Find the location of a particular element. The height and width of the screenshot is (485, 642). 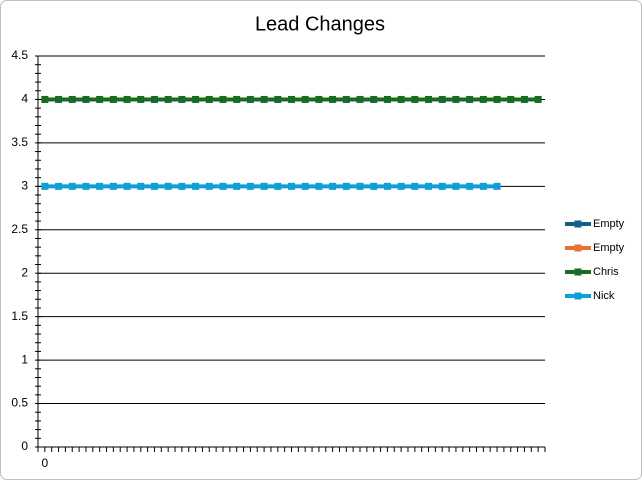

y-tick-label: 4 is located at coordinates (24, 99).